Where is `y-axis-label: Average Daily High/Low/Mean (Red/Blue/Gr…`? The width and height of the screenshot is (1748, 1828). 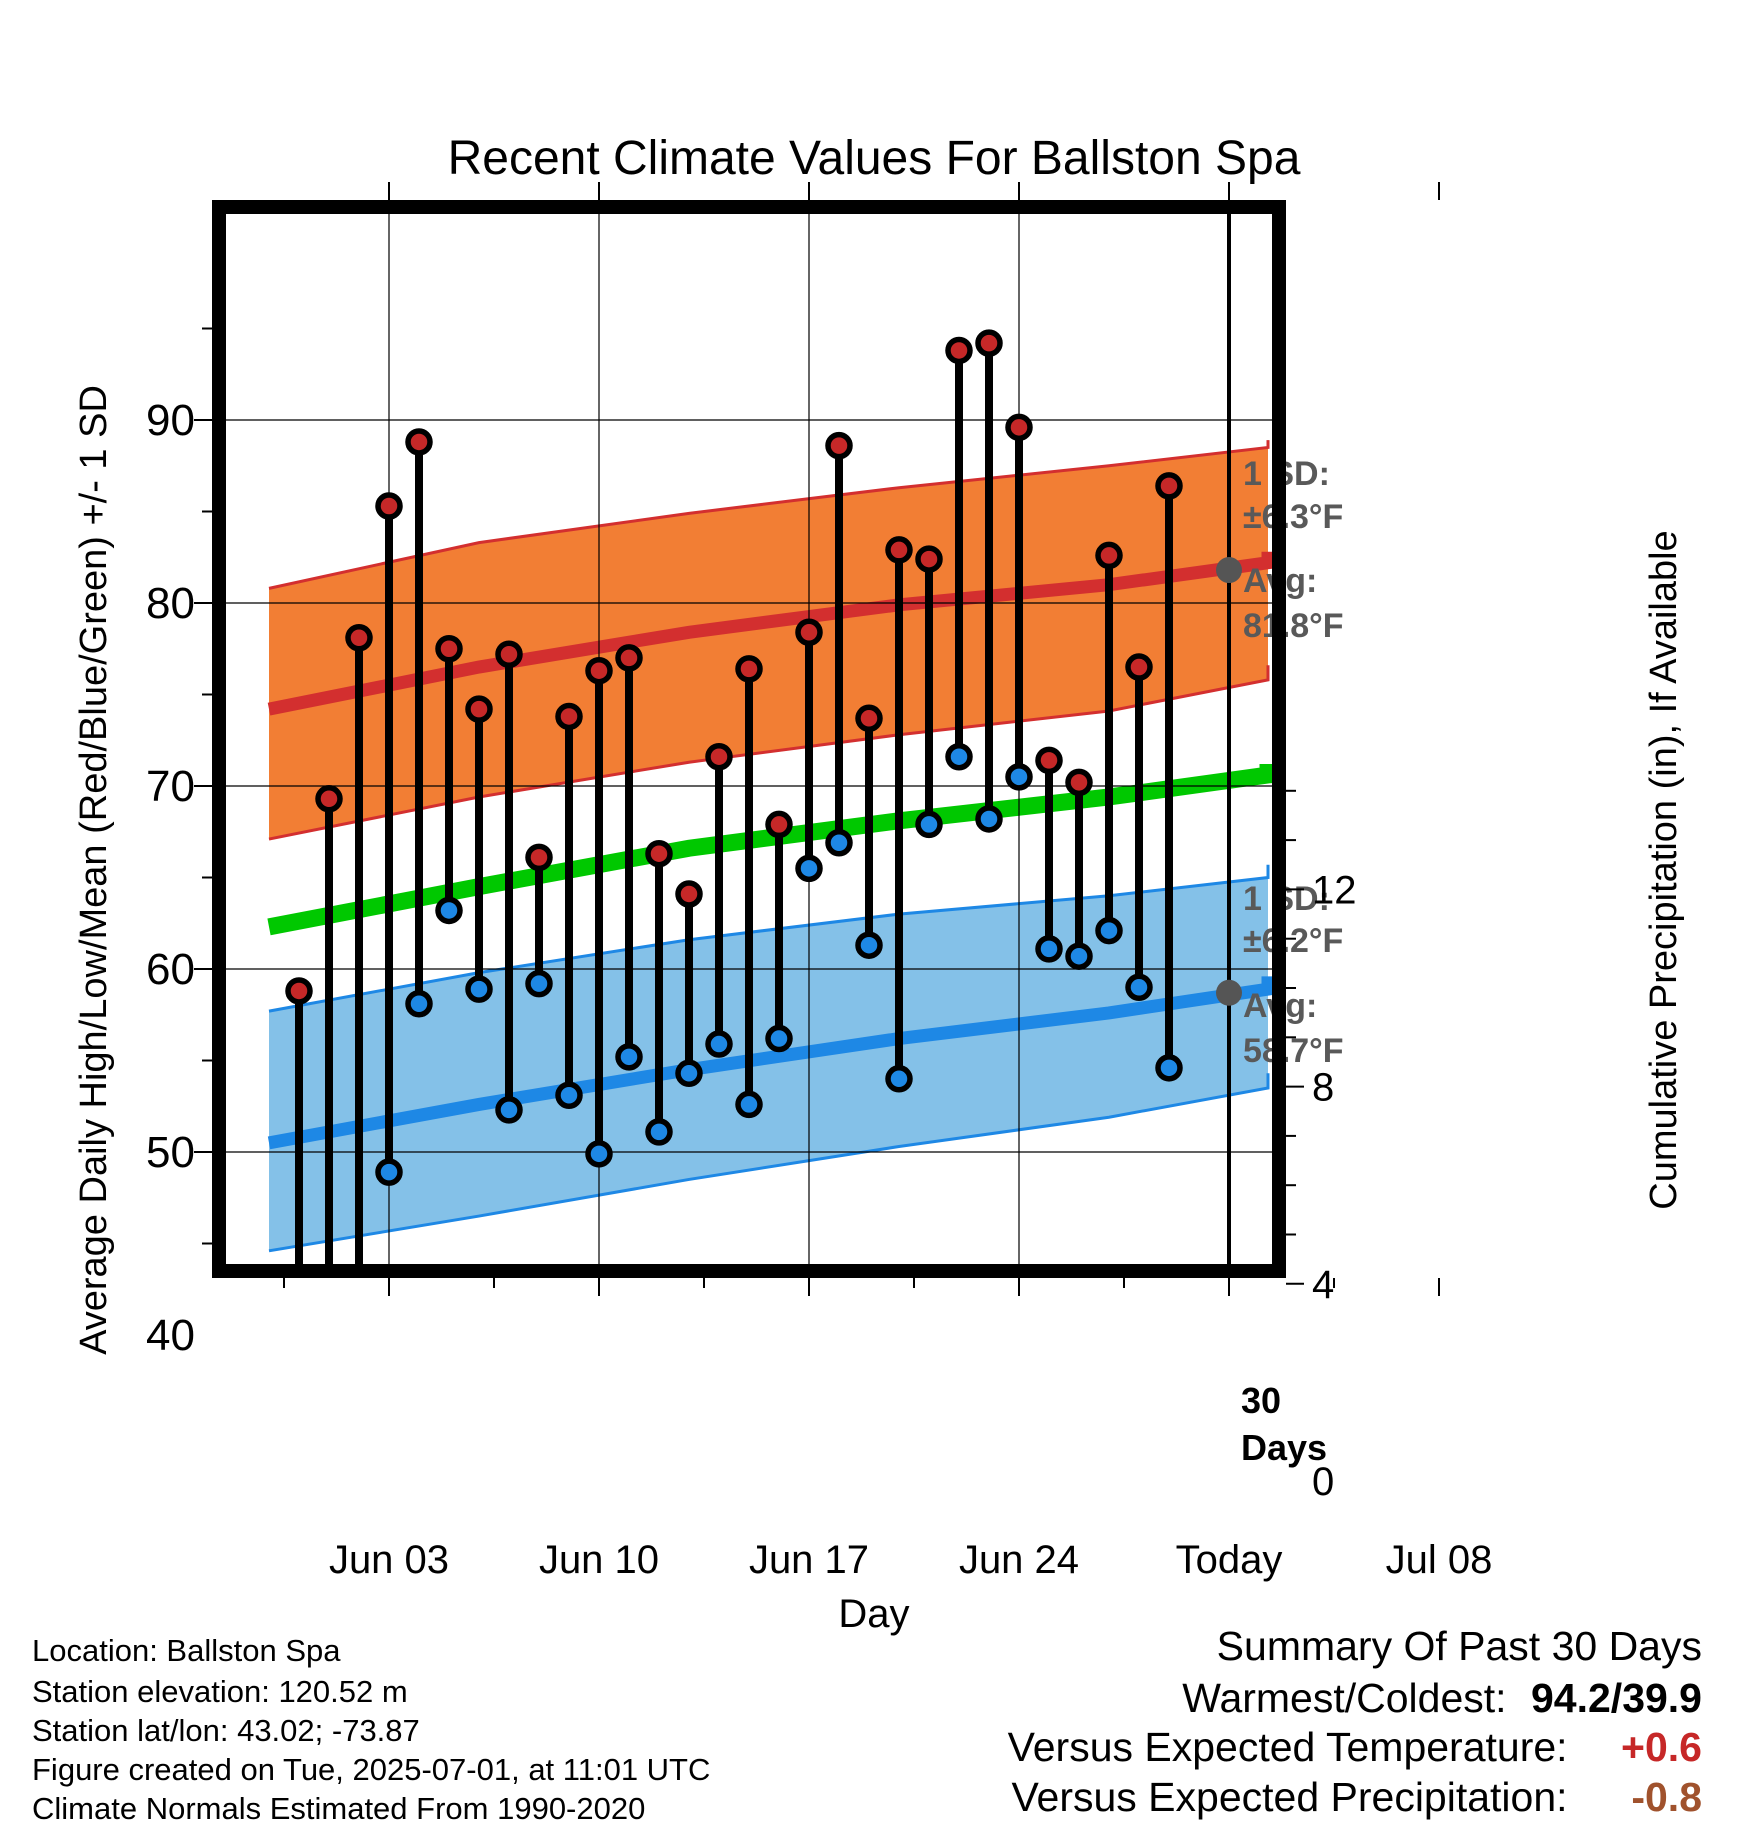
y-axis-label: Average Daily High/Low/Mean (Red/Blue/Gr… is located at coordinates (94, 870).